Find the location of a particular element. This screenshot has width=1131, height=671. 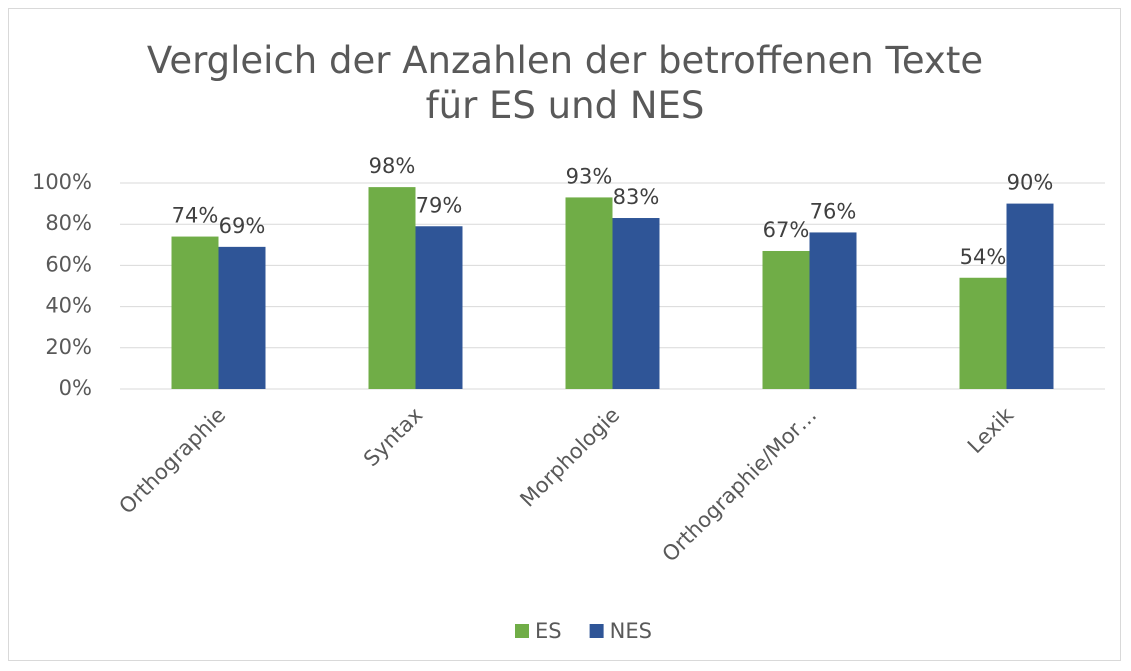

data-label: 79% is located at coordinates (439, 205).